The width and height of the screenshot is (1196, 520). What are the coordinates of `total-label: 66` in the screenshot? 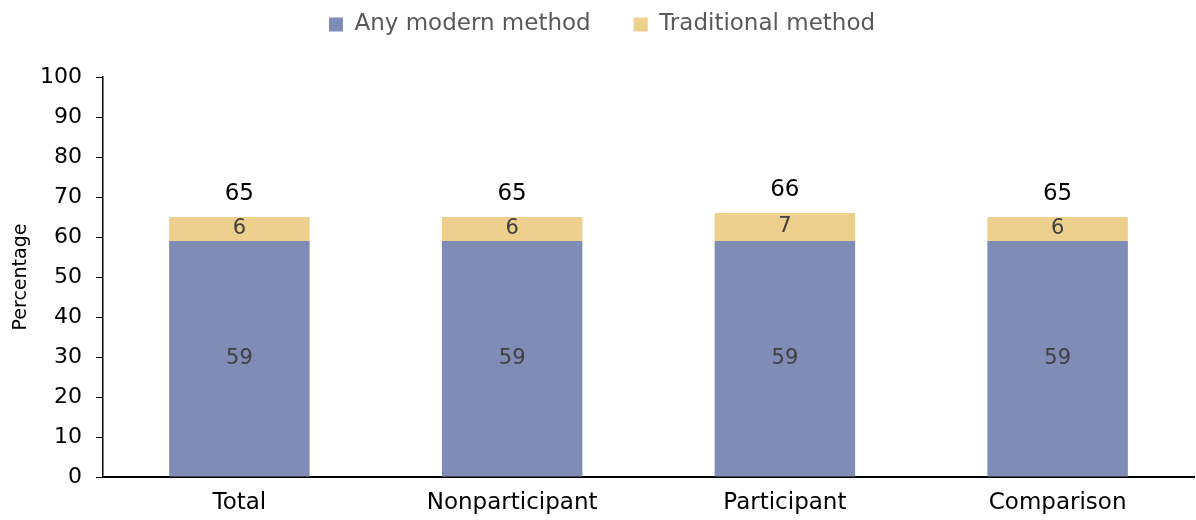 It's located at (785, 188).